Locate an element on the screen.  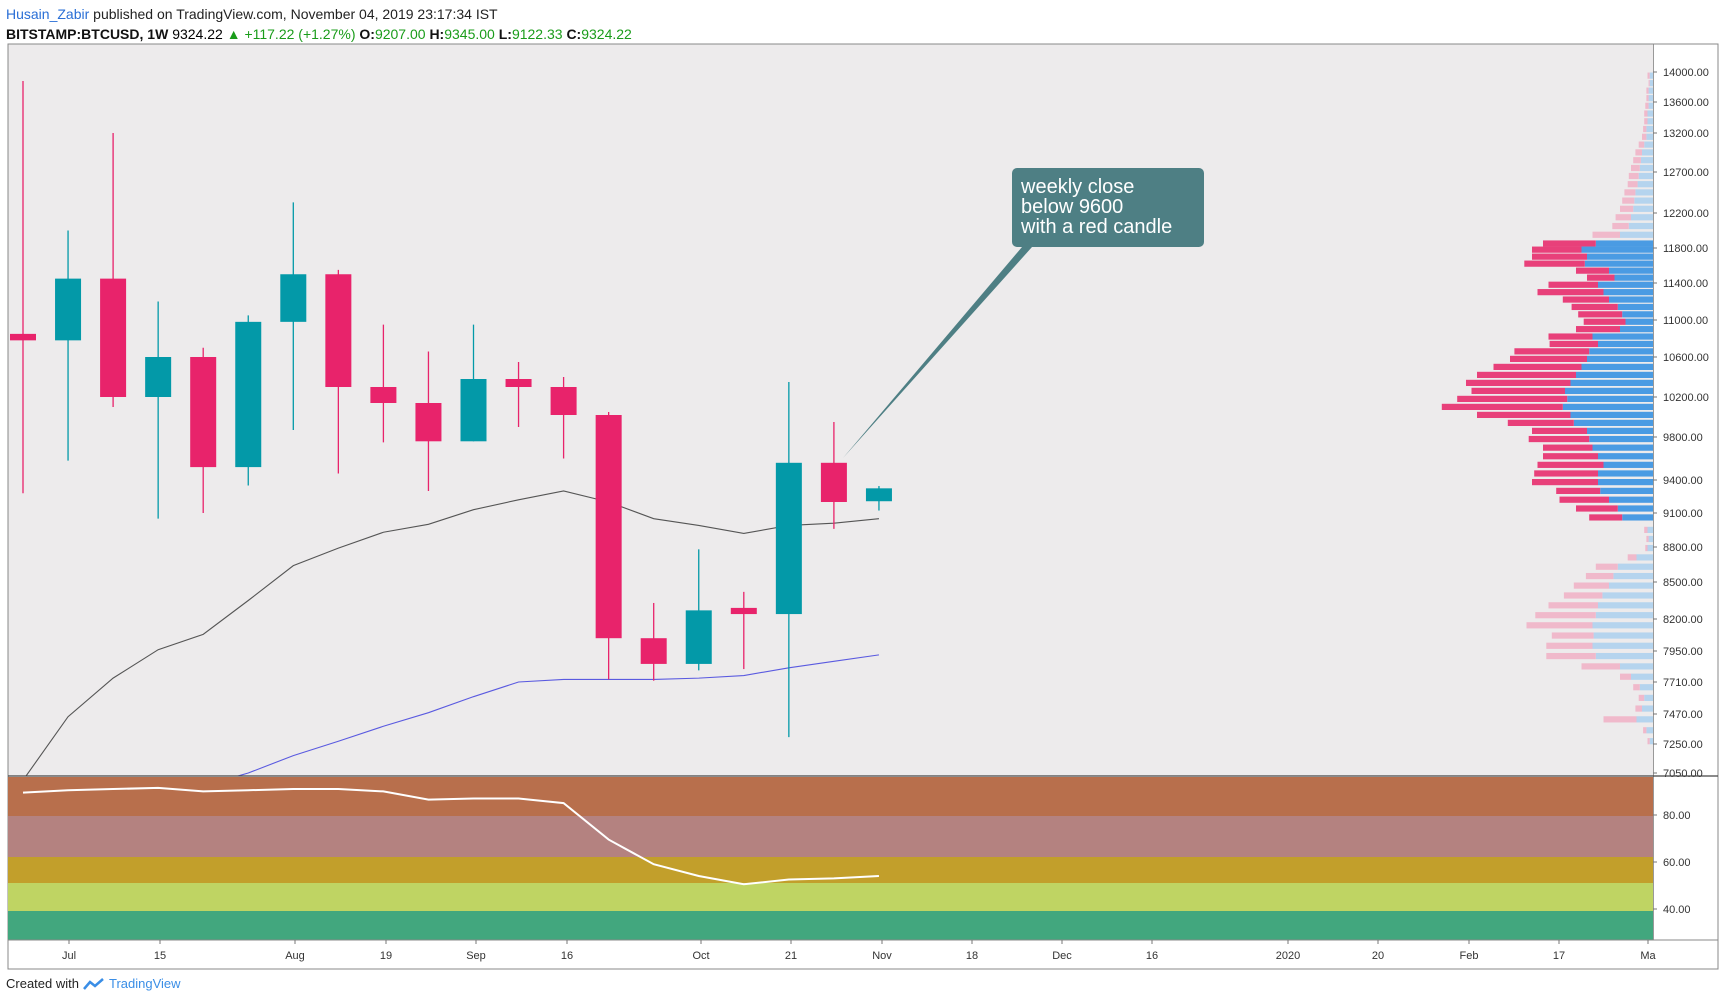
author-link: Husain_Zabir is located at coordinates (48, 14).